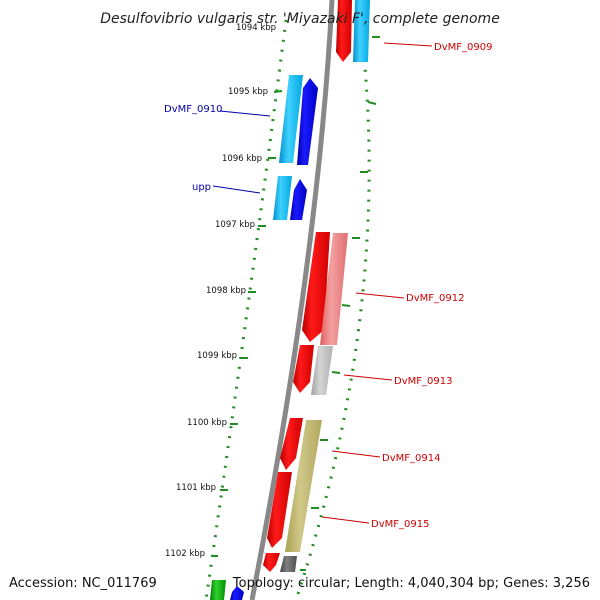 The image size is (600, 600). What do you see at coordinates (218, 590) in the screenshot?
I see `gene-green-gene` at bounding box center [218, 590].